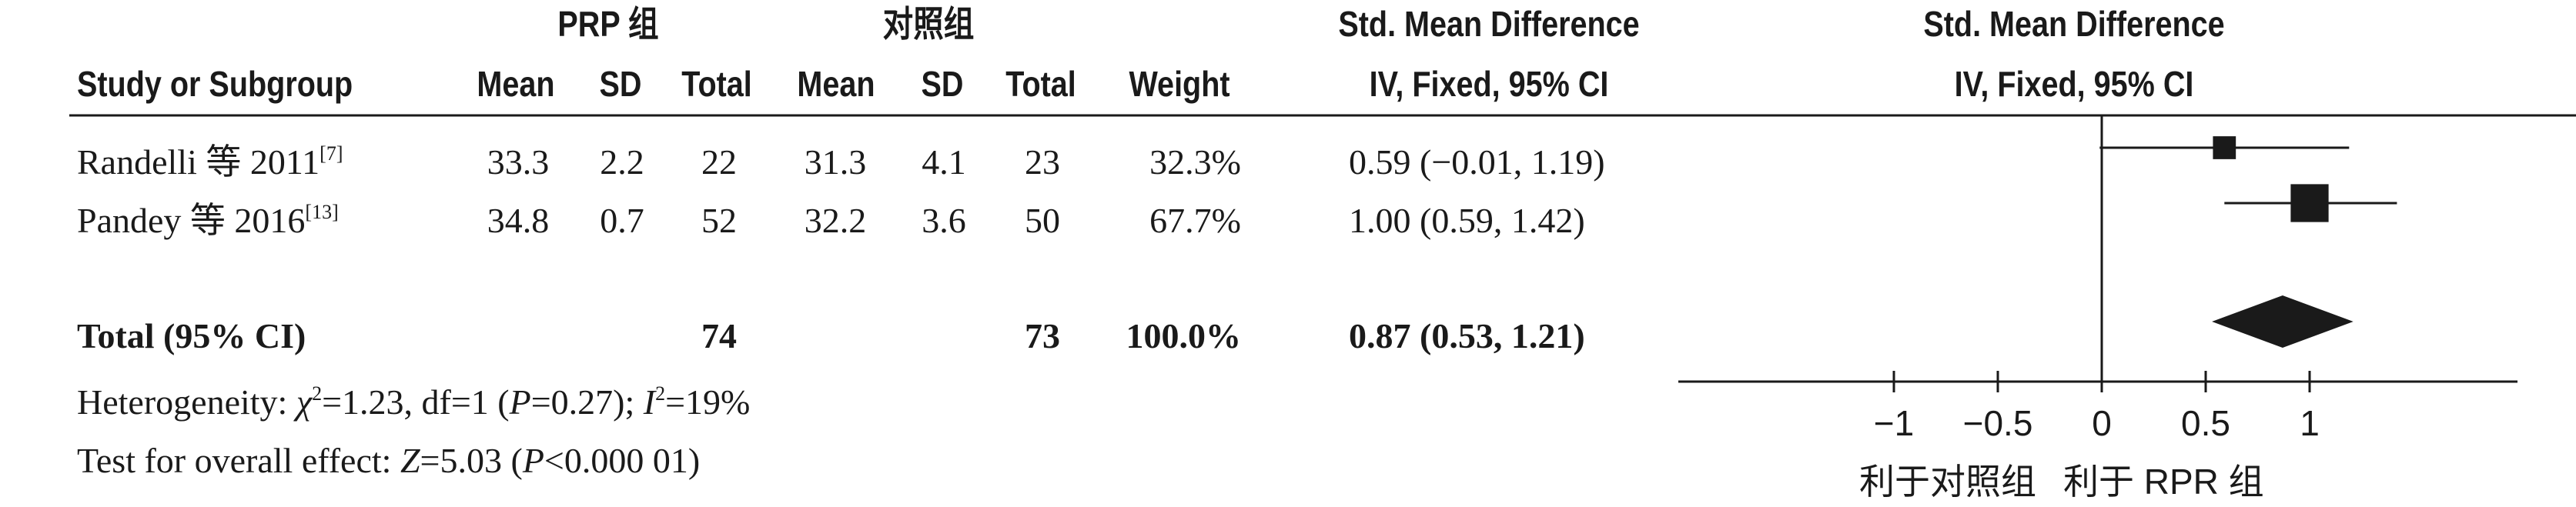  I want to click on reference-marker: [7], so click(331, 154).